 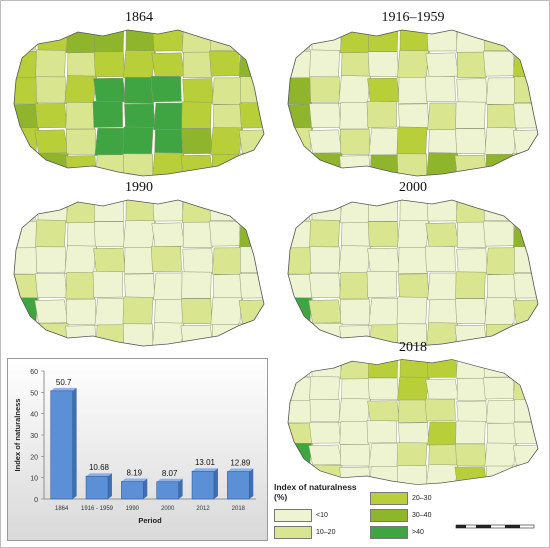 I want to click on legend-item-gt40: >40, so click(x=397, y=532).